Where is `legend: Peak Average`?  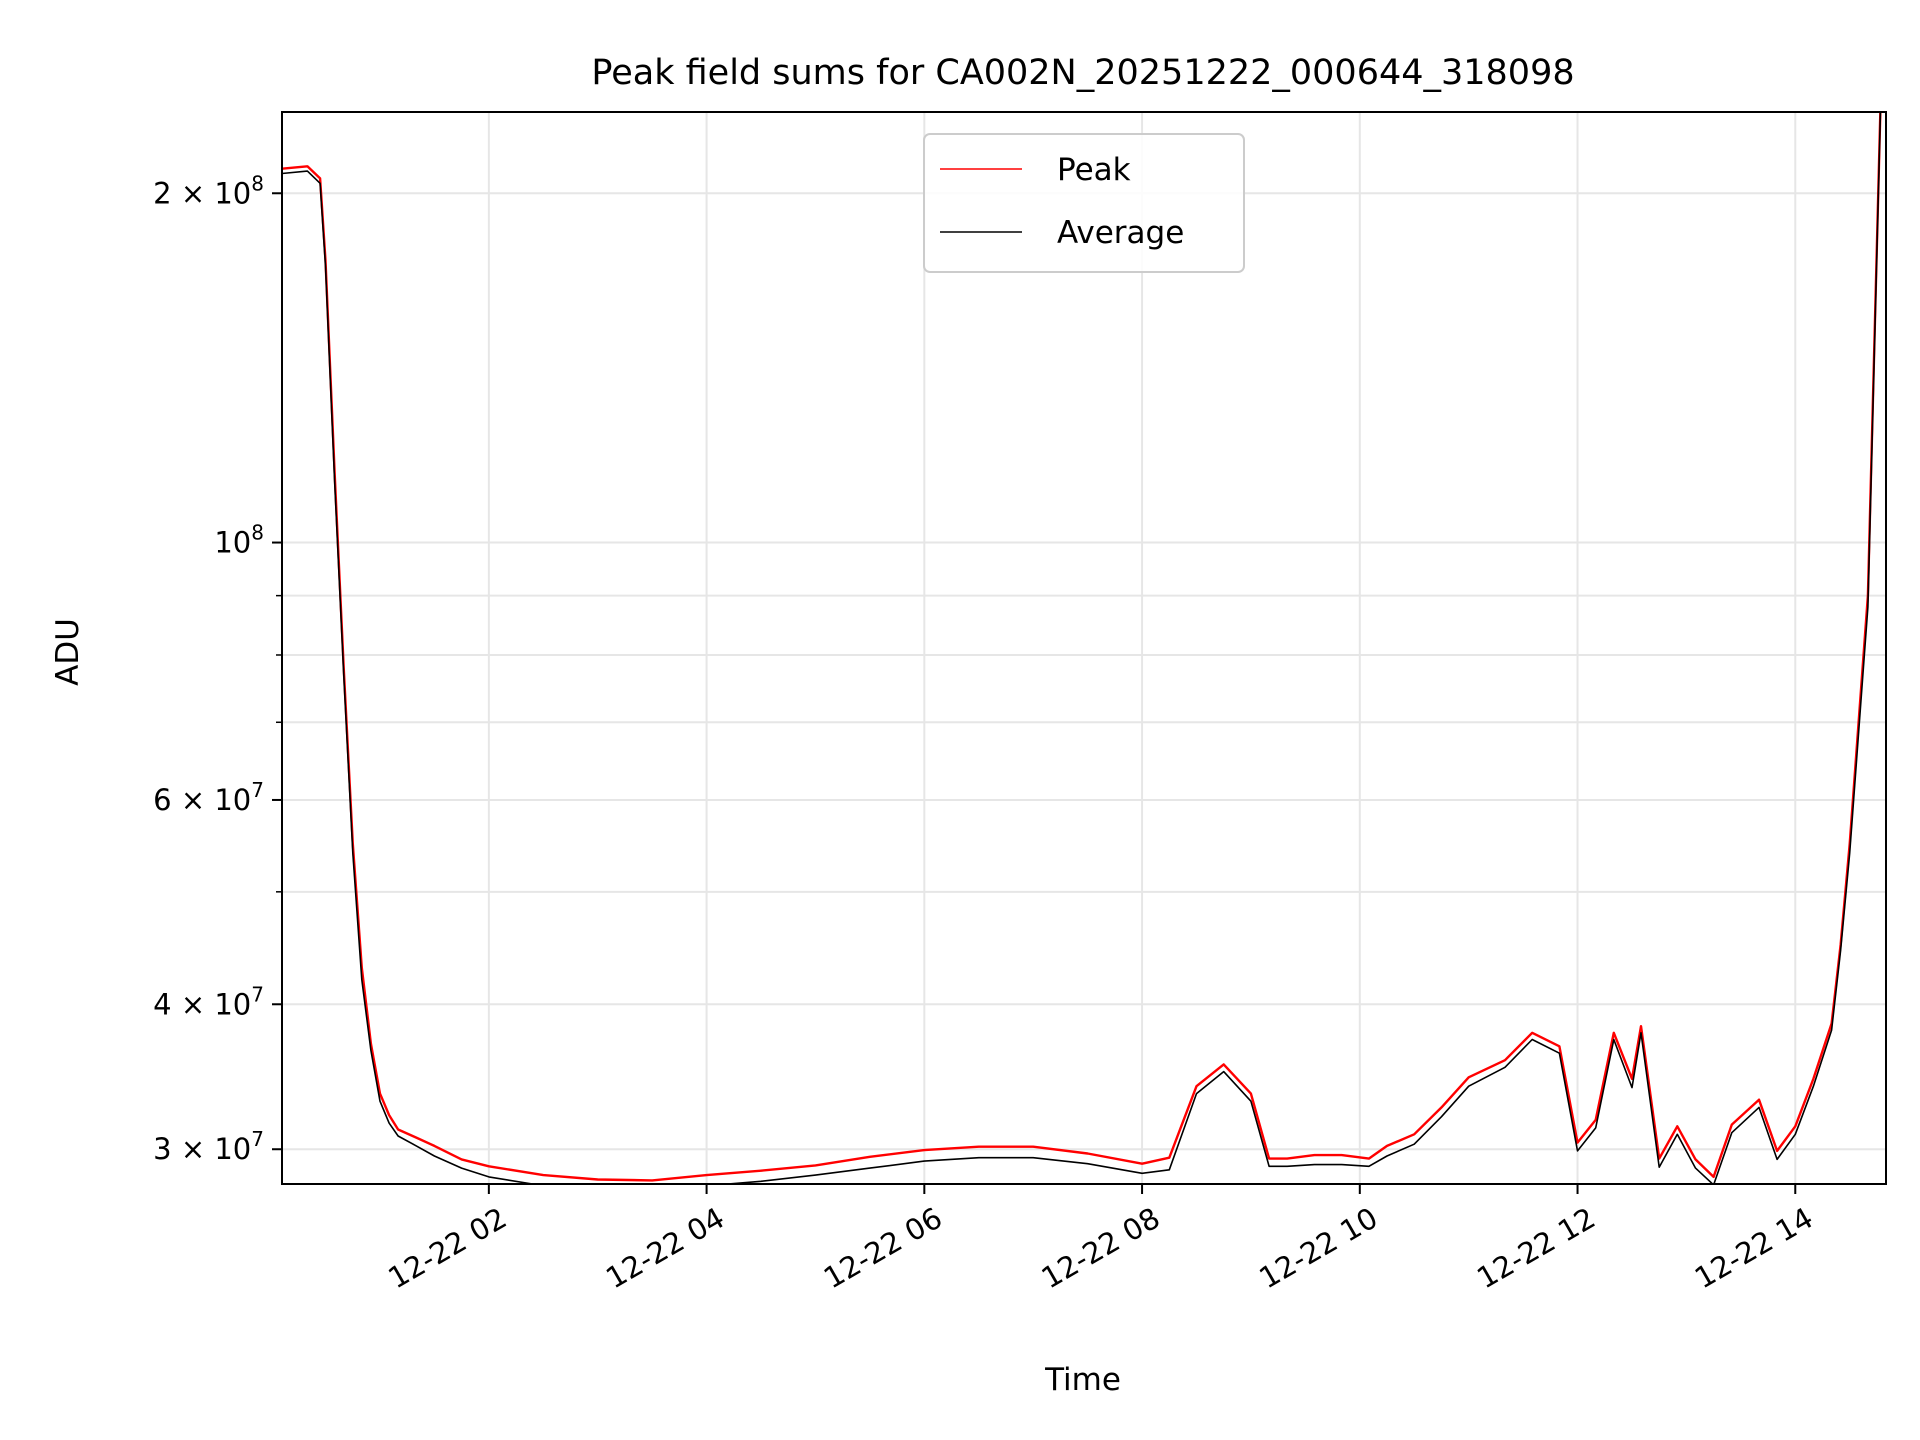 legend: Peak Average is located at coordinates (1084, 203).